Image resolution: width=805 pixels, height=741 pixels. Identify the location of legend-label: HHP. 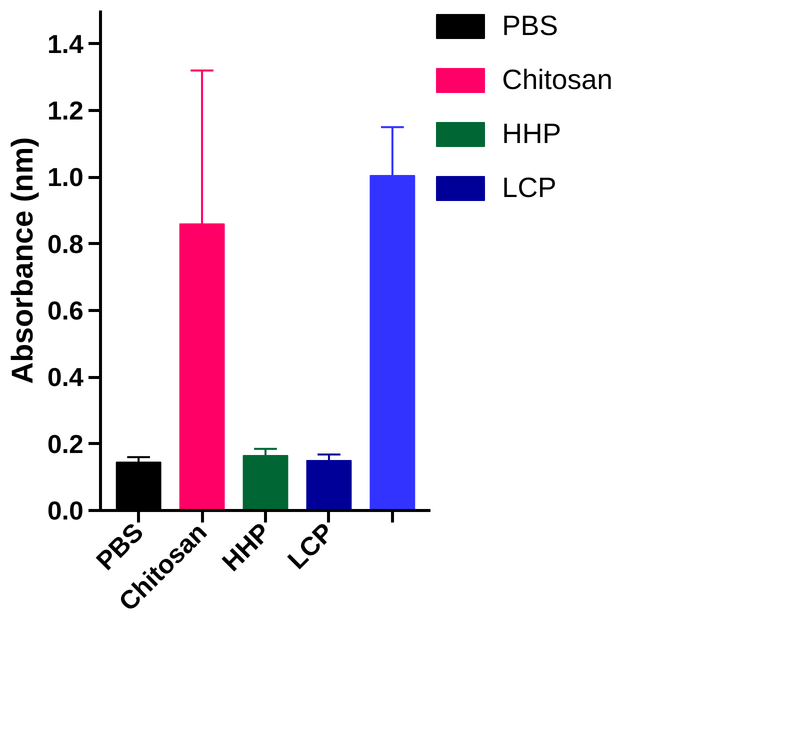
(532, 134).